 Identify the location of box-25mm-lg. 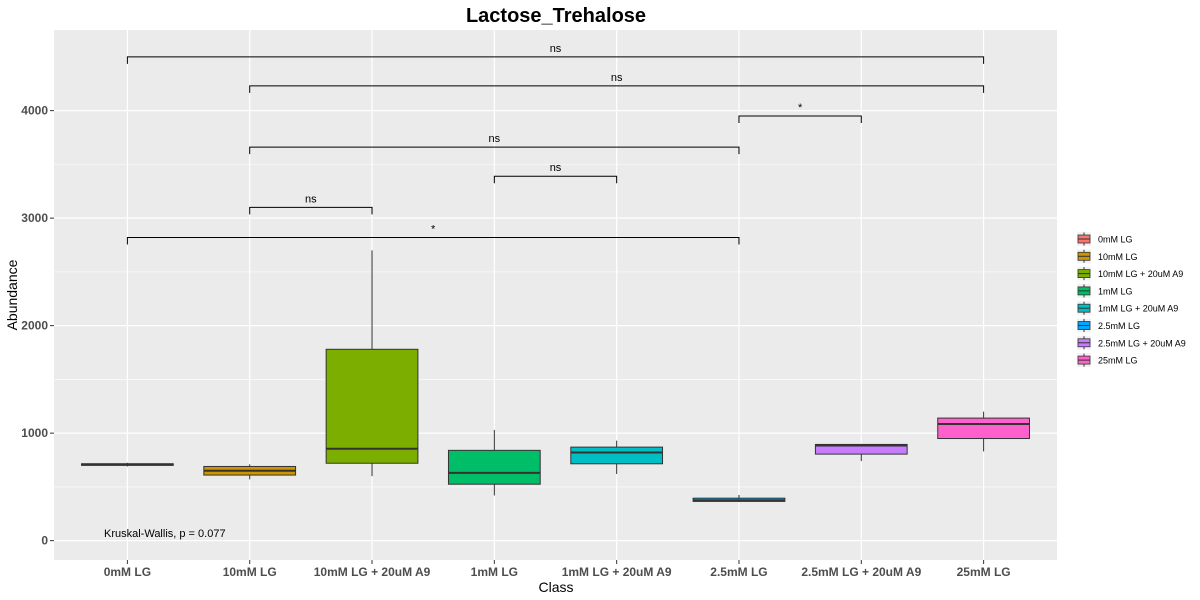
(983, 431).